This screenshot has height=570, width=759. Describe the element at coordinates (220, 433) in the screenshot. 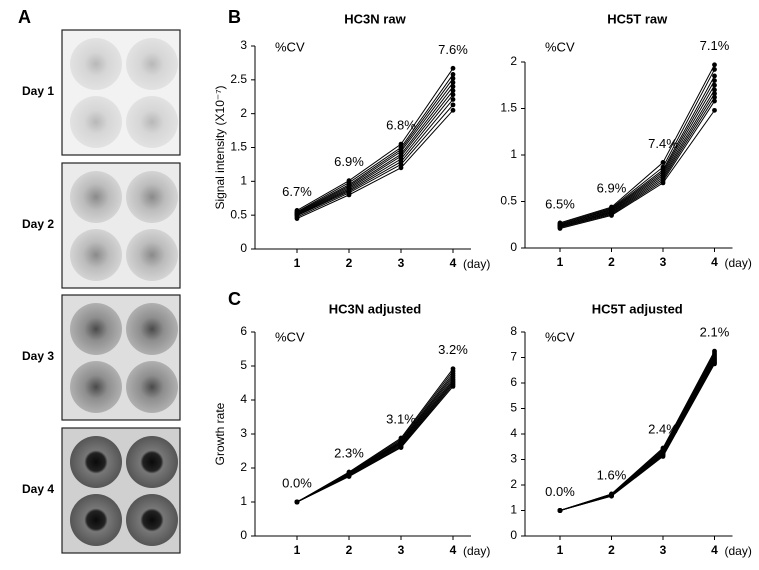

I see `y-axis-label: Growth rate` at that location.